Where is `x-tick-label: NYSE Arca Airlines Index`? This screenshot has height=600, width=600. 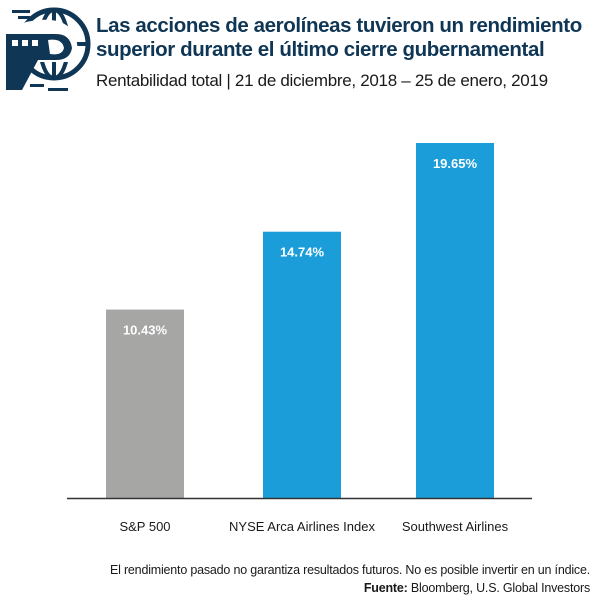
x-tick-label: NYSE Arca Airlines Index is located at coordinates (302, 526).